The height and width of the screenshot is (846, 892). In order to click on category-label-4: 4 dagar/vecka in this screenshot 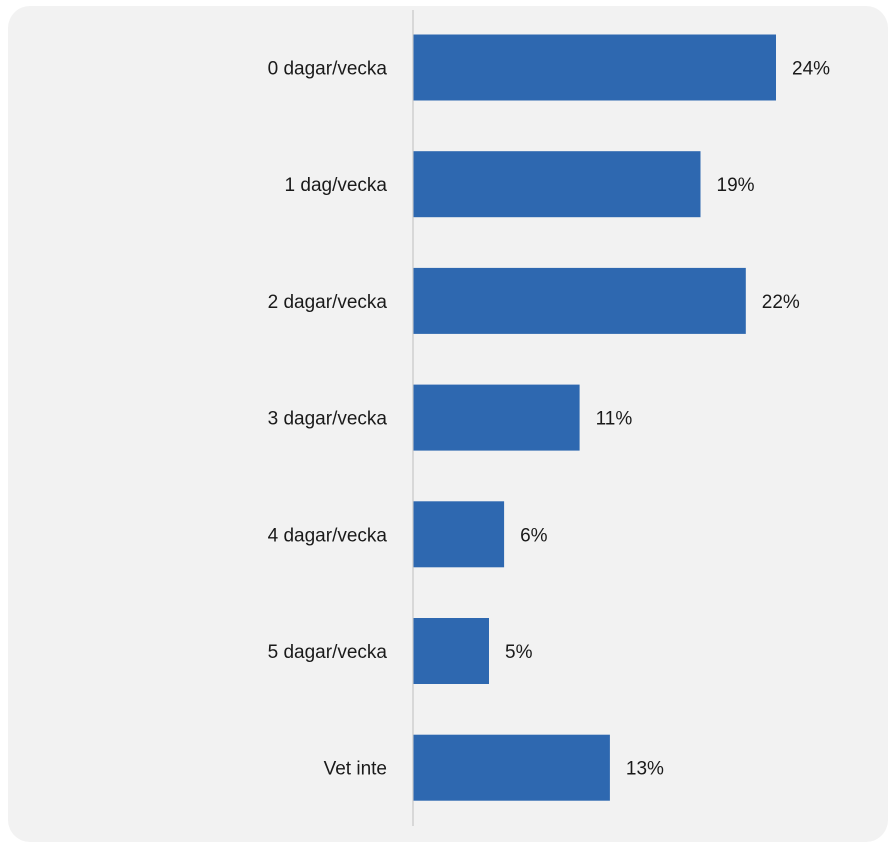, I will do `click(328, 535)`.